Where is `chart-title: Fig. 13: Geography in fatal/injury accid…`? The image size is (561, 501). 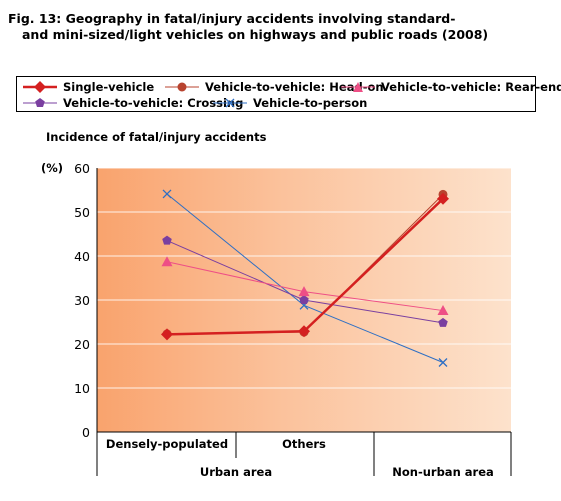
chart-title: Fig. 13: Geography in fatal/injury accid… is located at coordinates (248, 27).